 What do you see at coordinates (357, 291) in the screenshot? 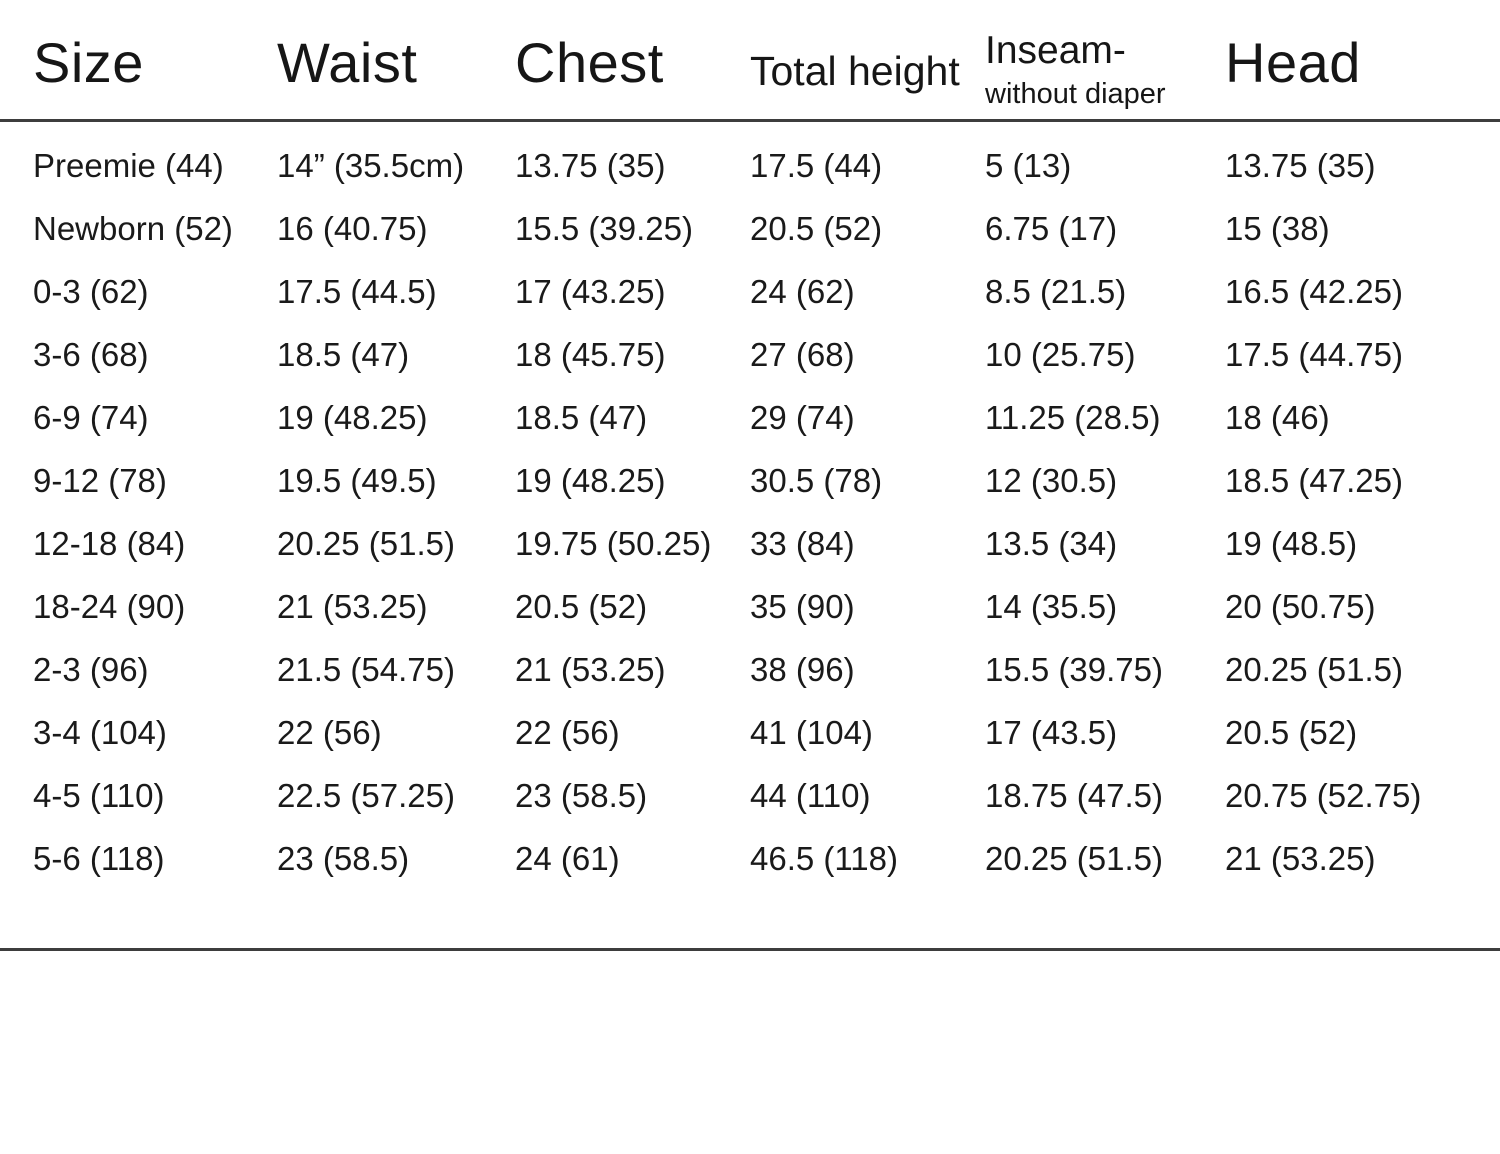
I see `table-cell: 17.5 (44.5)` at bounding box center [357, 291].